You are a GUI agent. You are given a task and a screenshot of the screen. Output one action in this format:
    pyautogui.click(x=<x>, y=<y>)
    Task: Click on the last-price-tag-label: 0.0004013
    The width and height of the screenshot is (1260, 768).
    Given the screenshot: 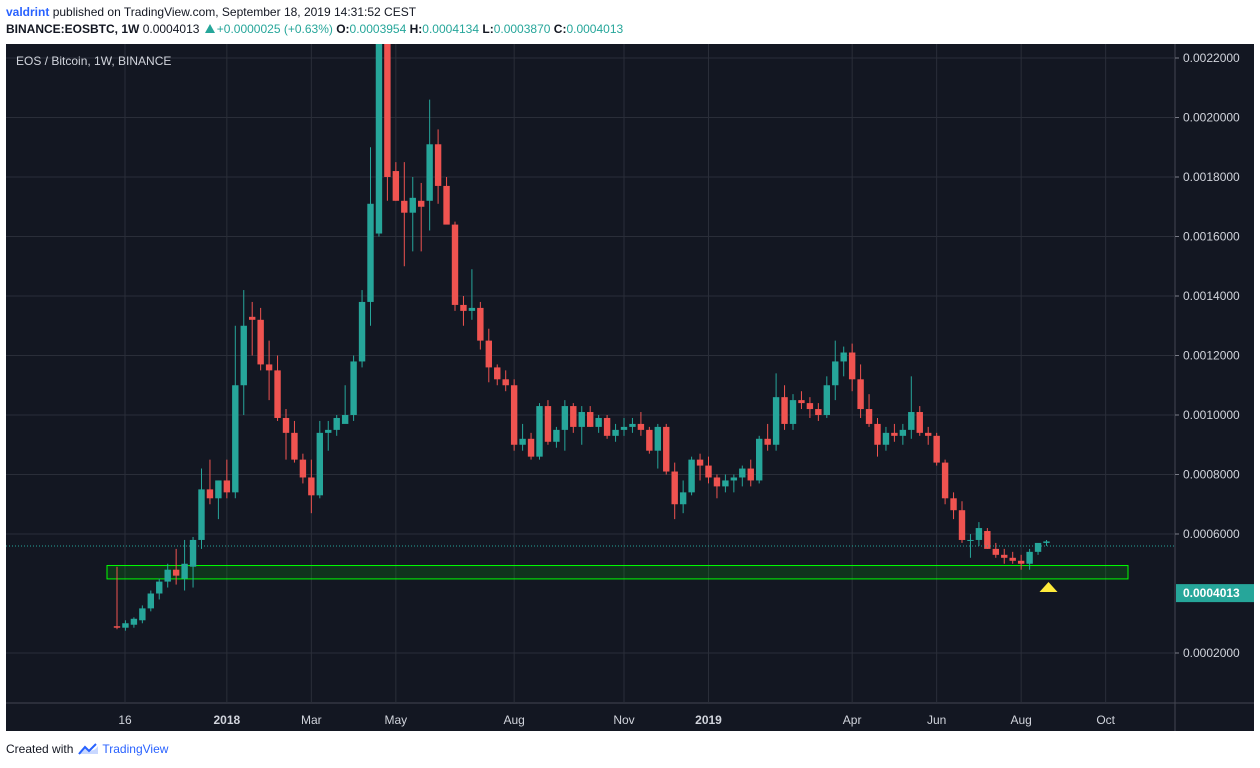 What is the action you would take?
    pyautogui.click(x=1211, y=593)
    